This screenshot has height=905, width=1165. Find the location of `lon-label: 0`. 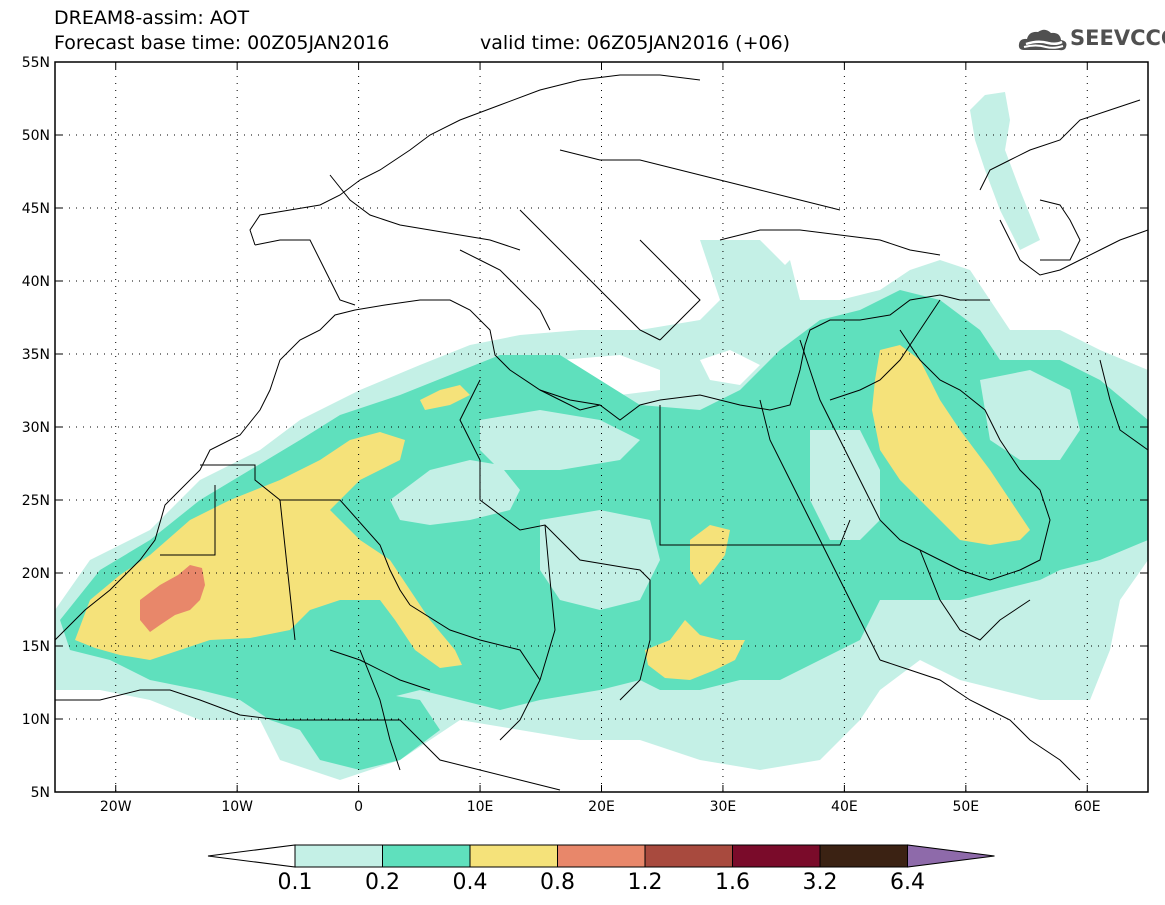

lon-label: 0 is located at coordinates (358, 807).